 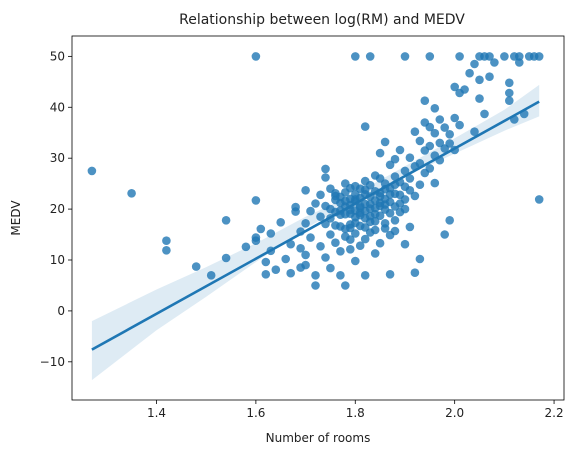 I want to click on y-tick-label: −10, so click(x=52, y=362).